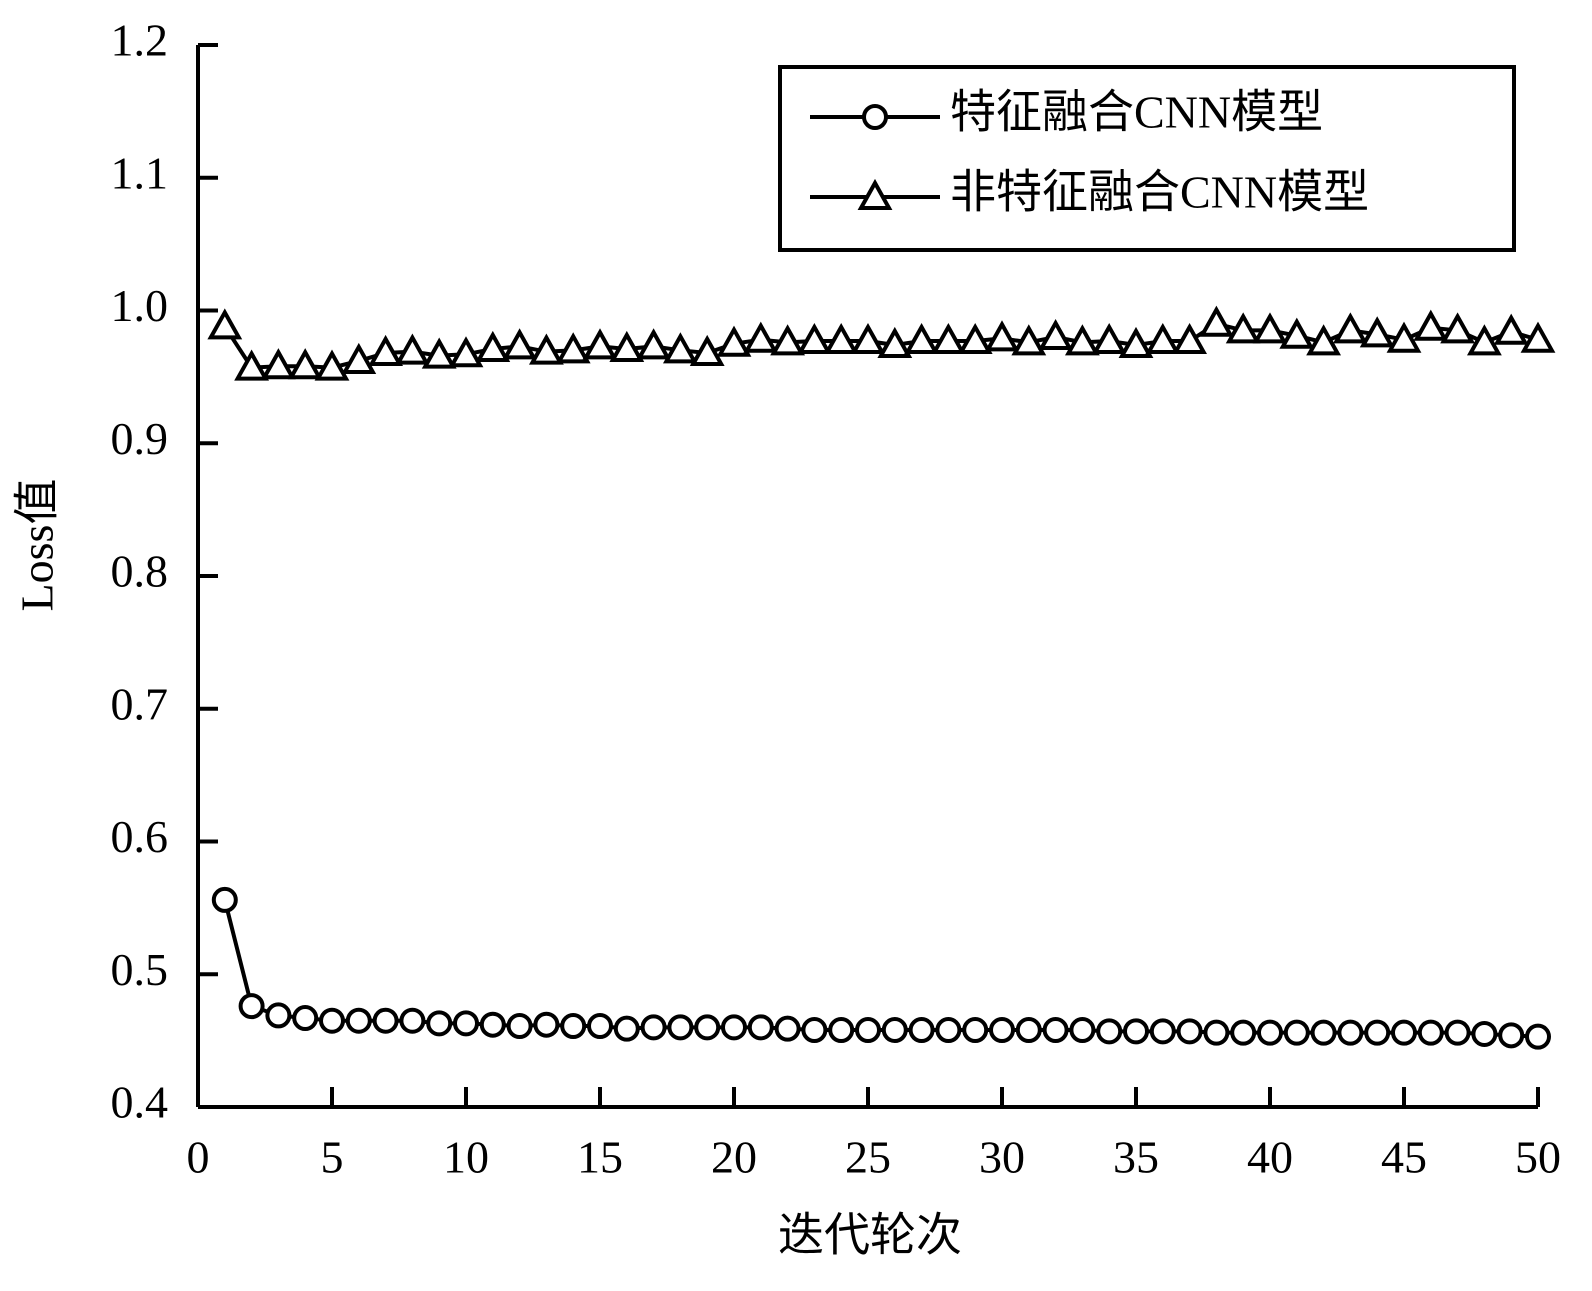 The width and height of the screenshot is (1592, 1291). Describe the element at coordinates (140, 305) in the screenshot. I see `y-tick-label: 1.0` at that location.